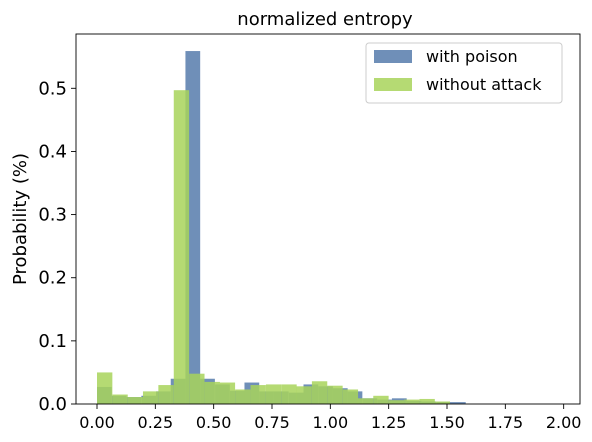 The image size is (592, 442). I want to click on x-axis-ticks: 0.00 0.25 0.50 0.75 1.00 1.25 1.50 1.75 2.00, so click(330, 418).